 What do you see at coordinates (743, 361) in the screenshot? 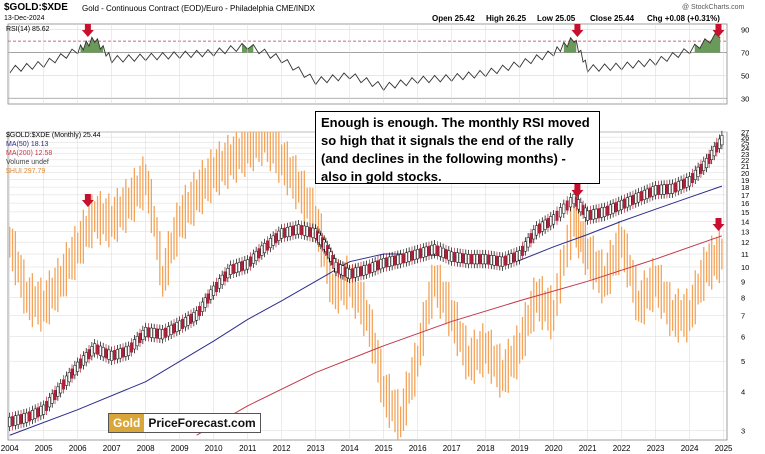
I see `price-tick-label: 5` at bounding box center [743, 361].